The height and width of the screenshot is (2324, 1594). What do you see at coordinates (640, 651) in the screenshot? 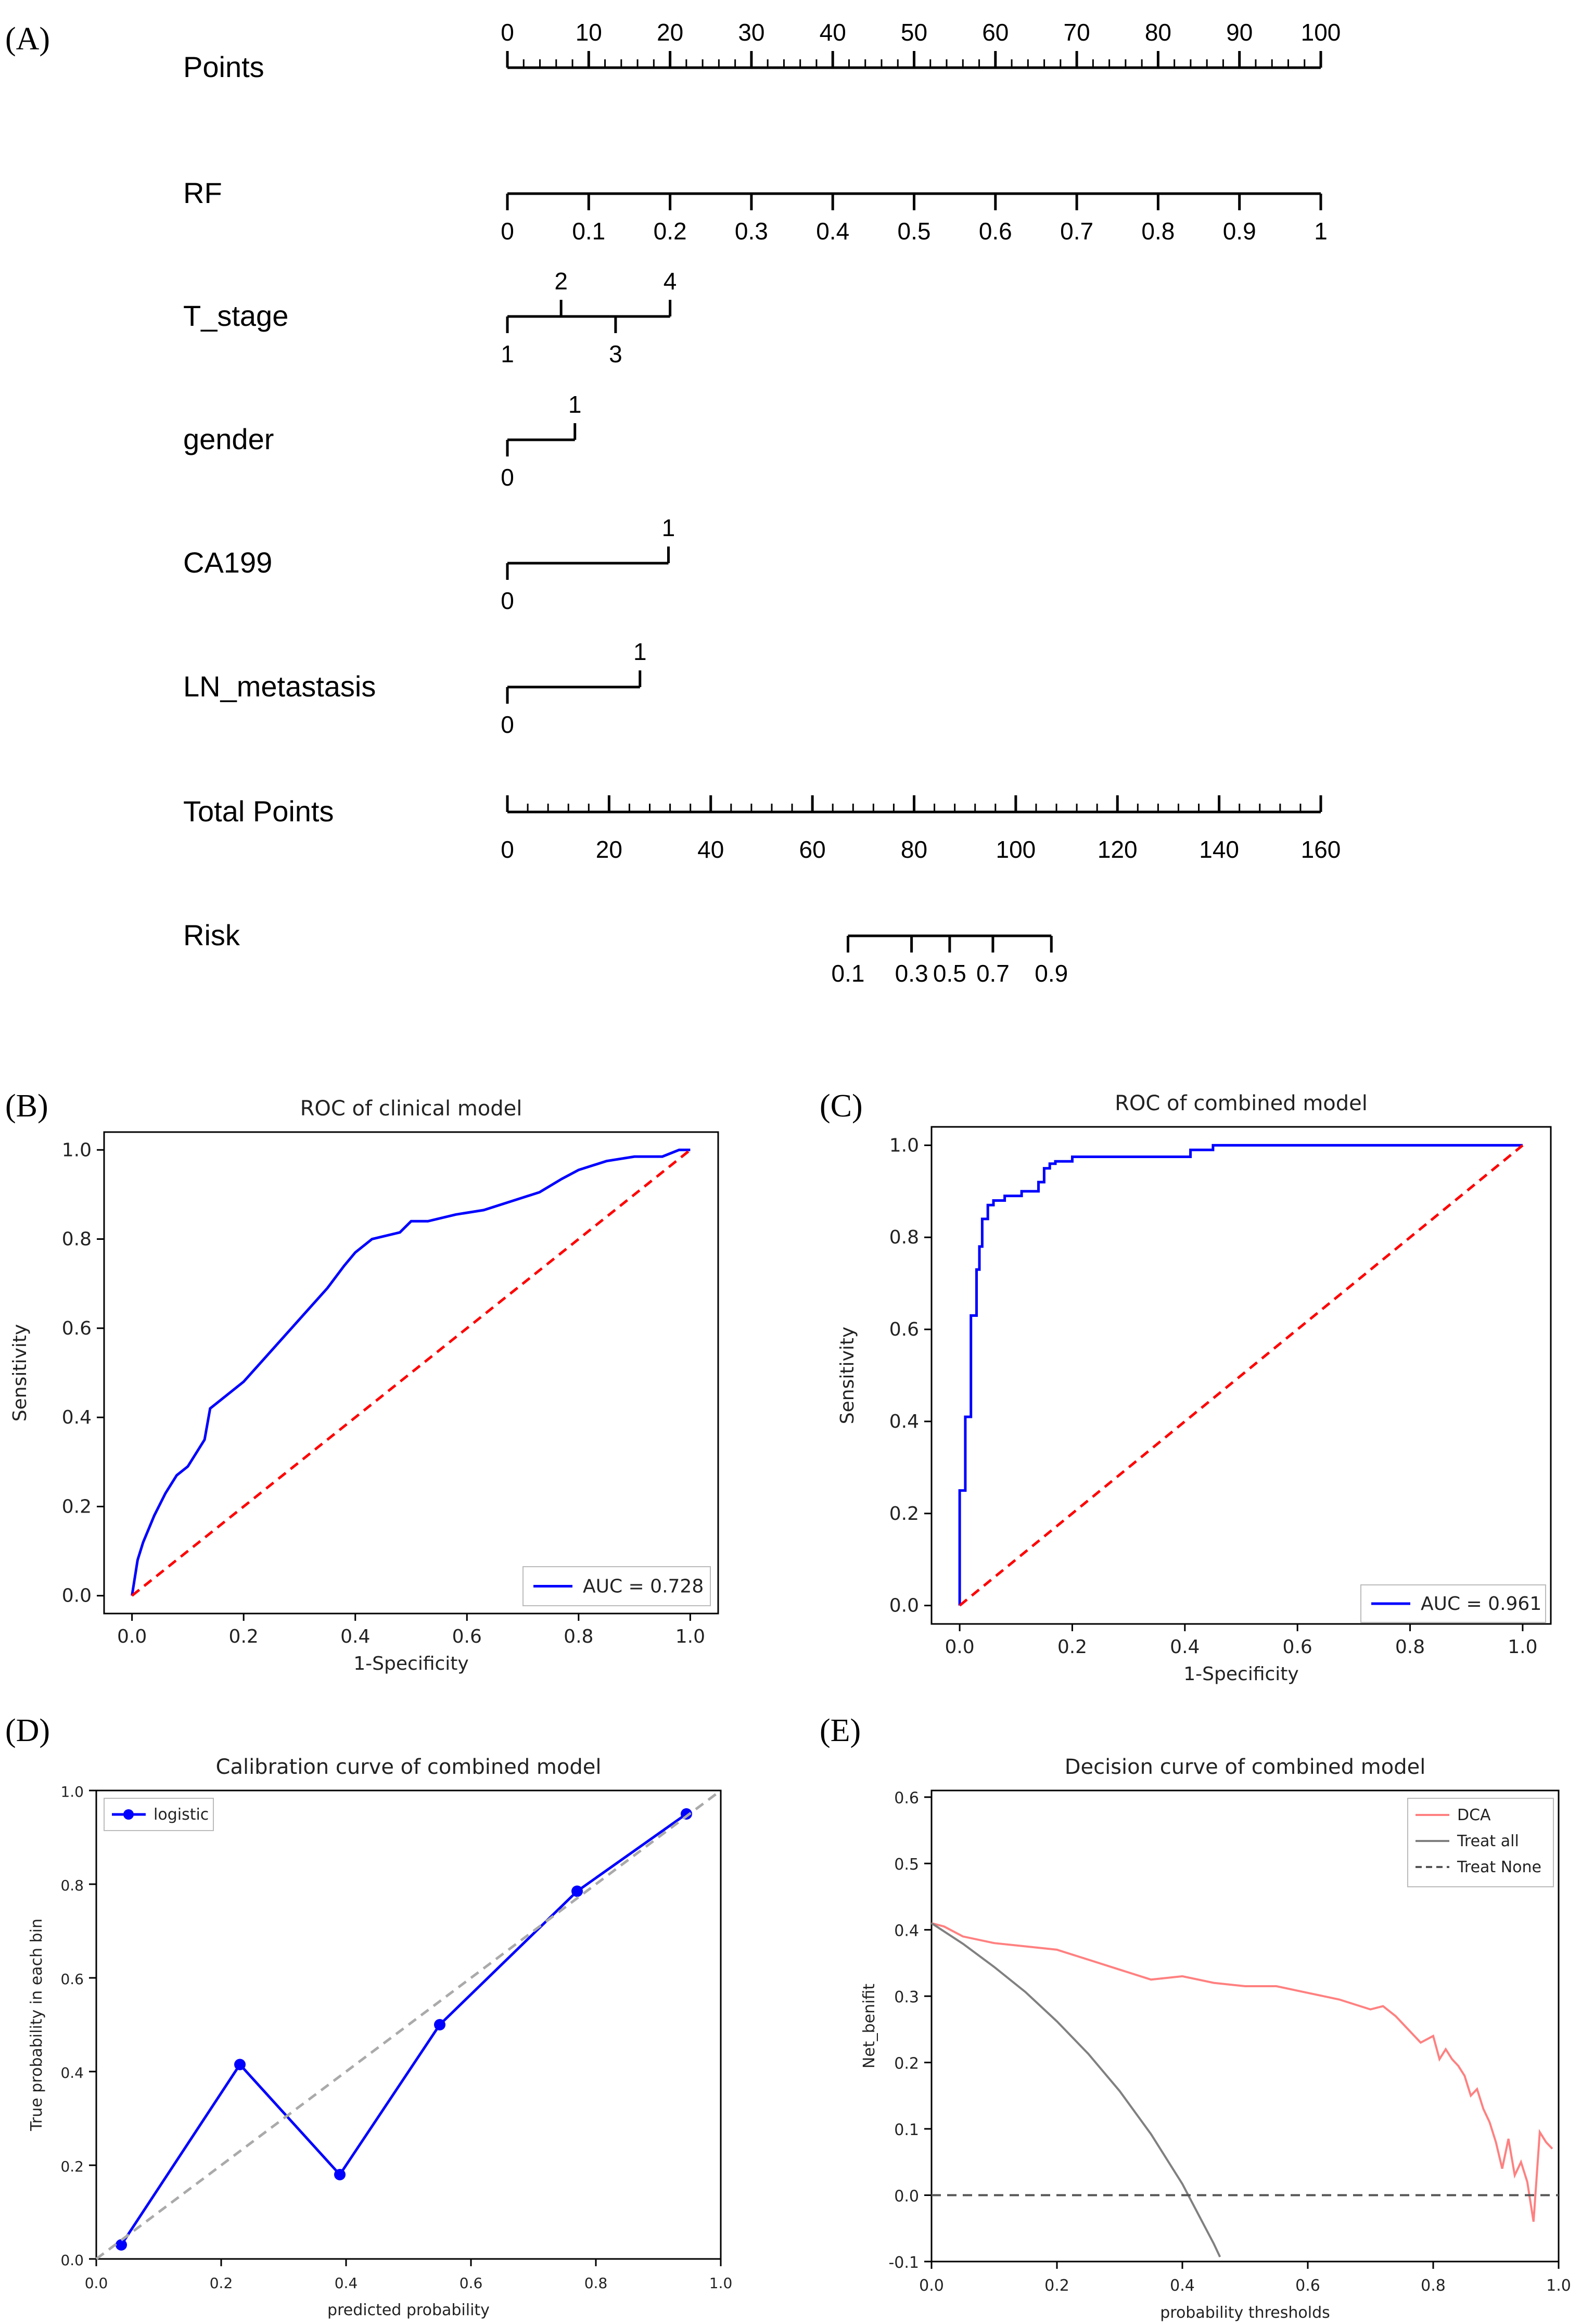
I see `nomogram-tick-label: 1` at bounding box center [640, 651].